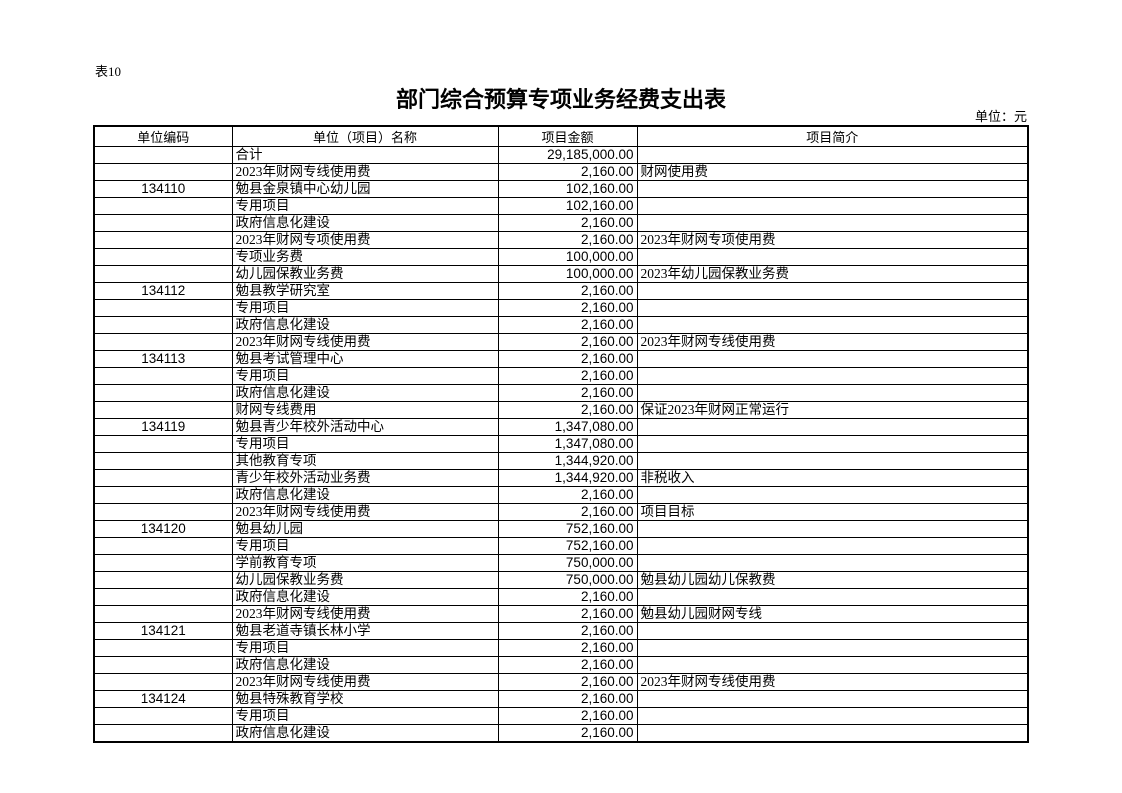 The width and height of the screenshot is (1122, 793). I want to click on table-row: 134120 勉县幼儿园 752,160.00, so click(561, 529).